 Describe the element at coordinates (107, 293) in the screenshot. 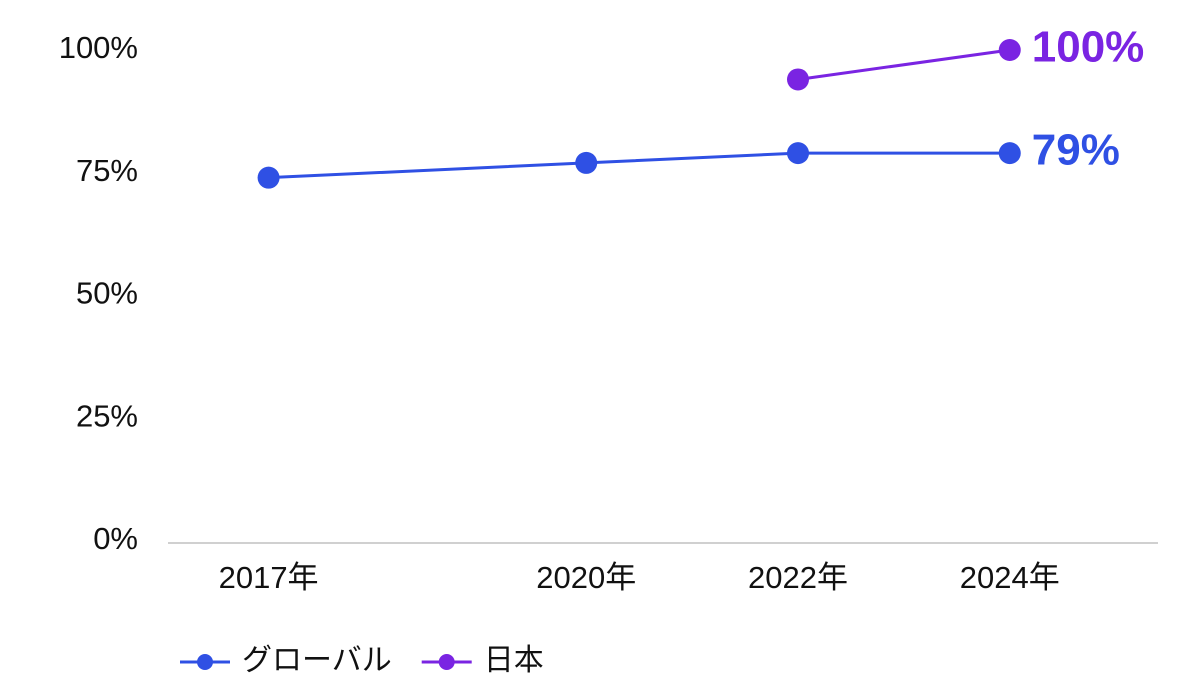

I see `y-tick-label: 50%` at that location.